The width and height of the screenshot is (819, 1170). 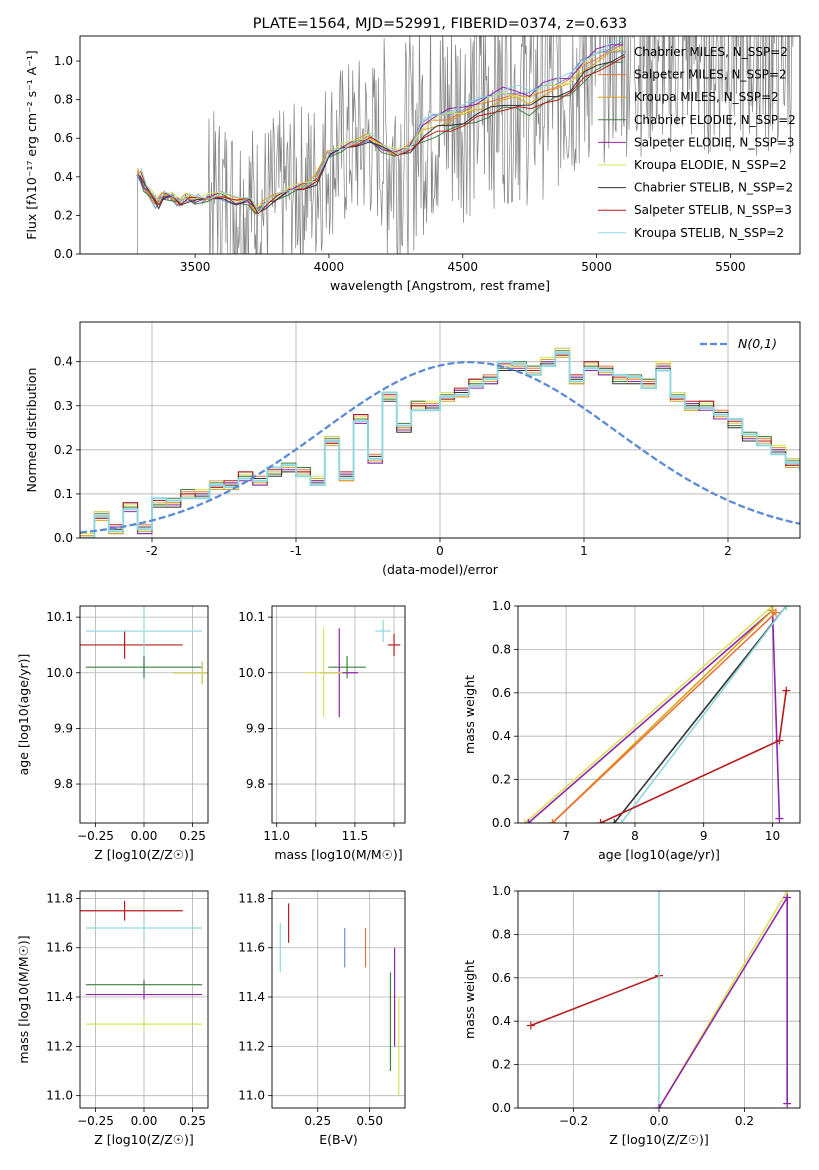 I want to click on x-tick-label: 4500, so click(x=462, y=267).